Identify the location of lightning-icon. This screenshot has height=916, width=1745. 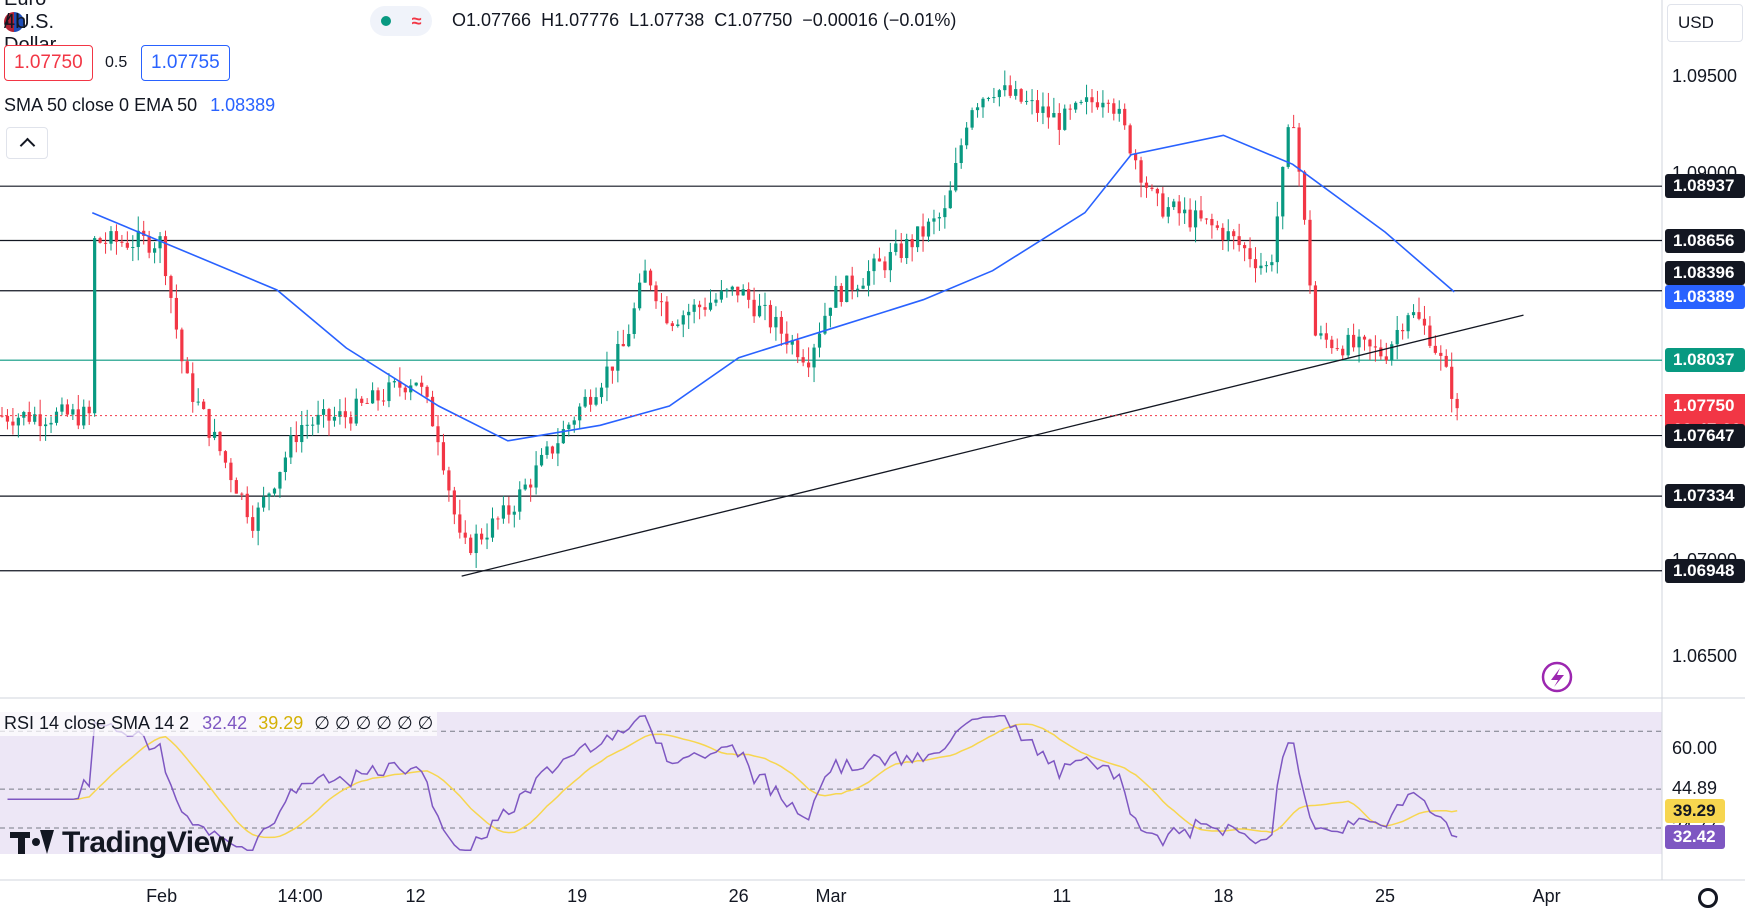
(1557, 677).